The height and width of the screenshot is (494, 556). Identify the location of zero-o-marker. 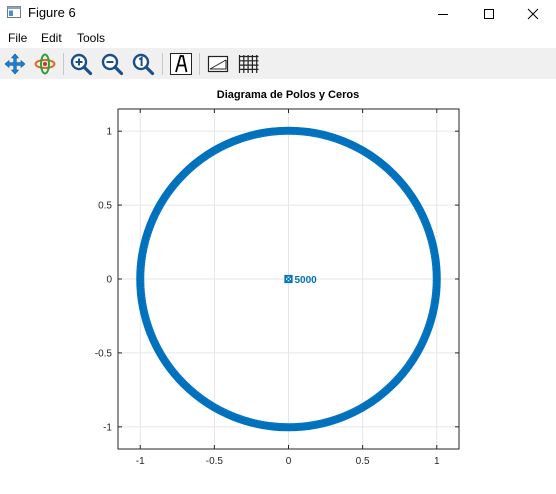
(288, 279).